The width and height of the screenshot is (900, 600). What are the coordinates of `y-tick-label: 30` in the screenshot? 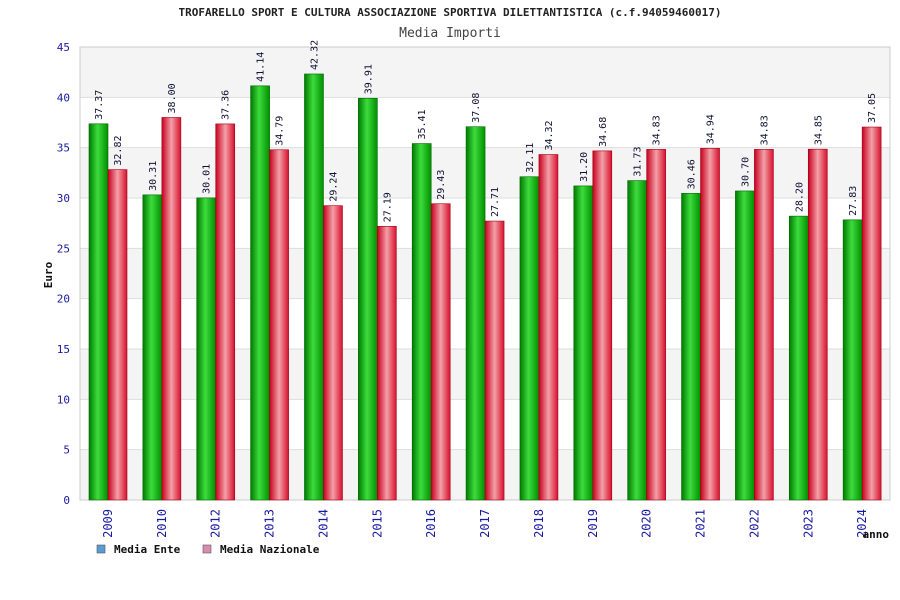 It's located at (63, 198).